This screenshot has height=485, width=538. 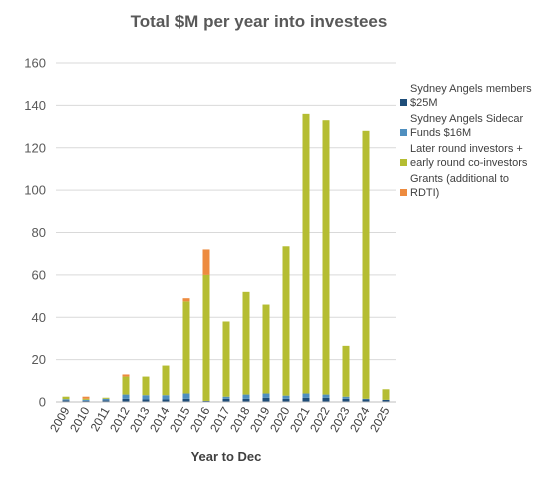 What do you see at coordinates (35, 105) in the screenshot?
I see `y-tick-label: 140` at bounding box center [35, 105].